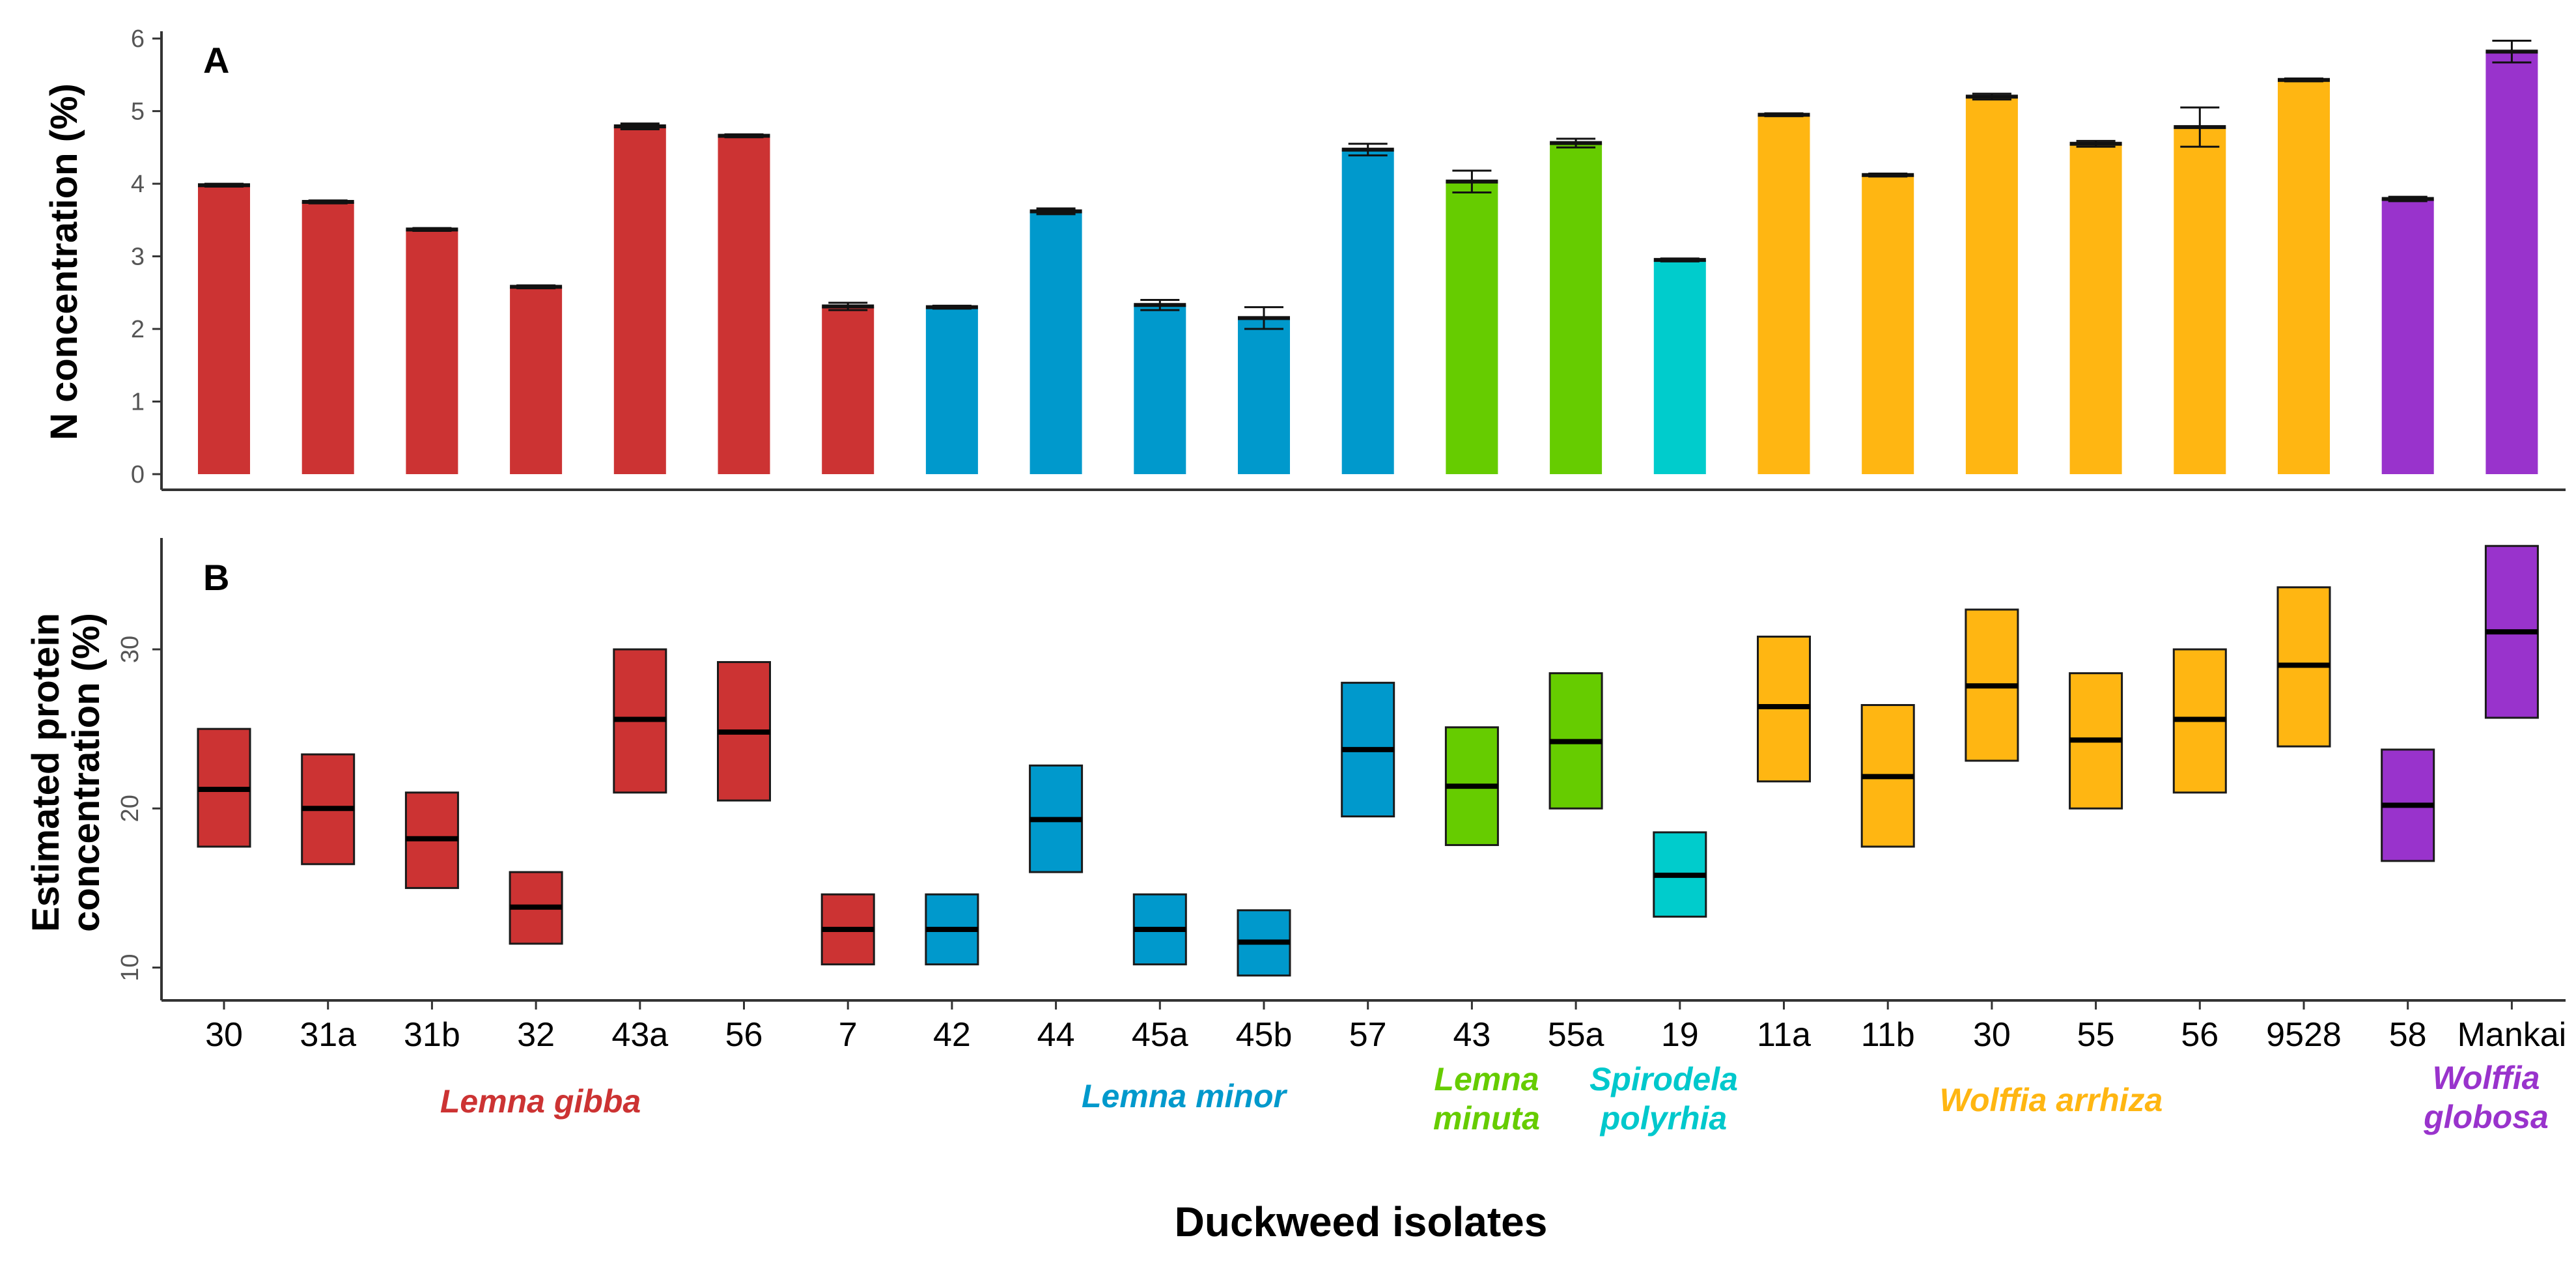 This screenshot has width=2576, height=1272. I want to click on category-label: Mankai, so click(2512, 1035).